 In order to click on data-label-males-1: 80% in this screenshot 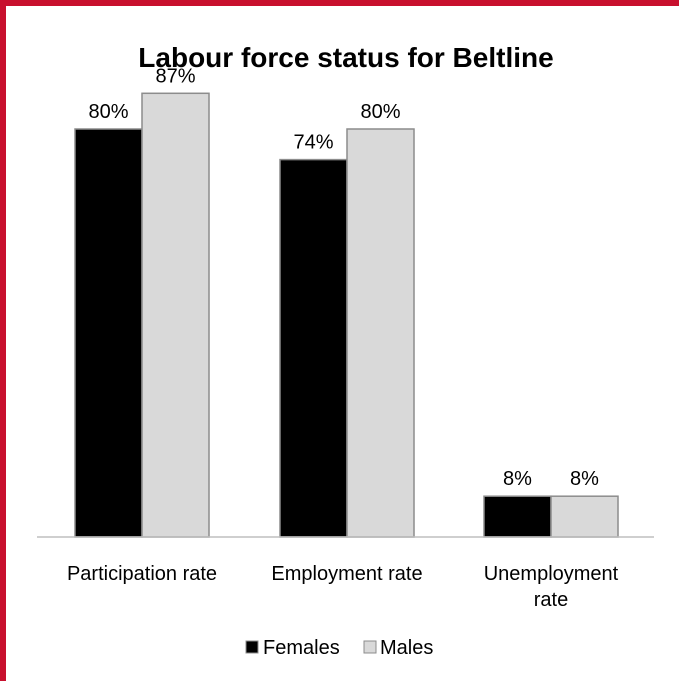, I will do `click(380, 112)`.